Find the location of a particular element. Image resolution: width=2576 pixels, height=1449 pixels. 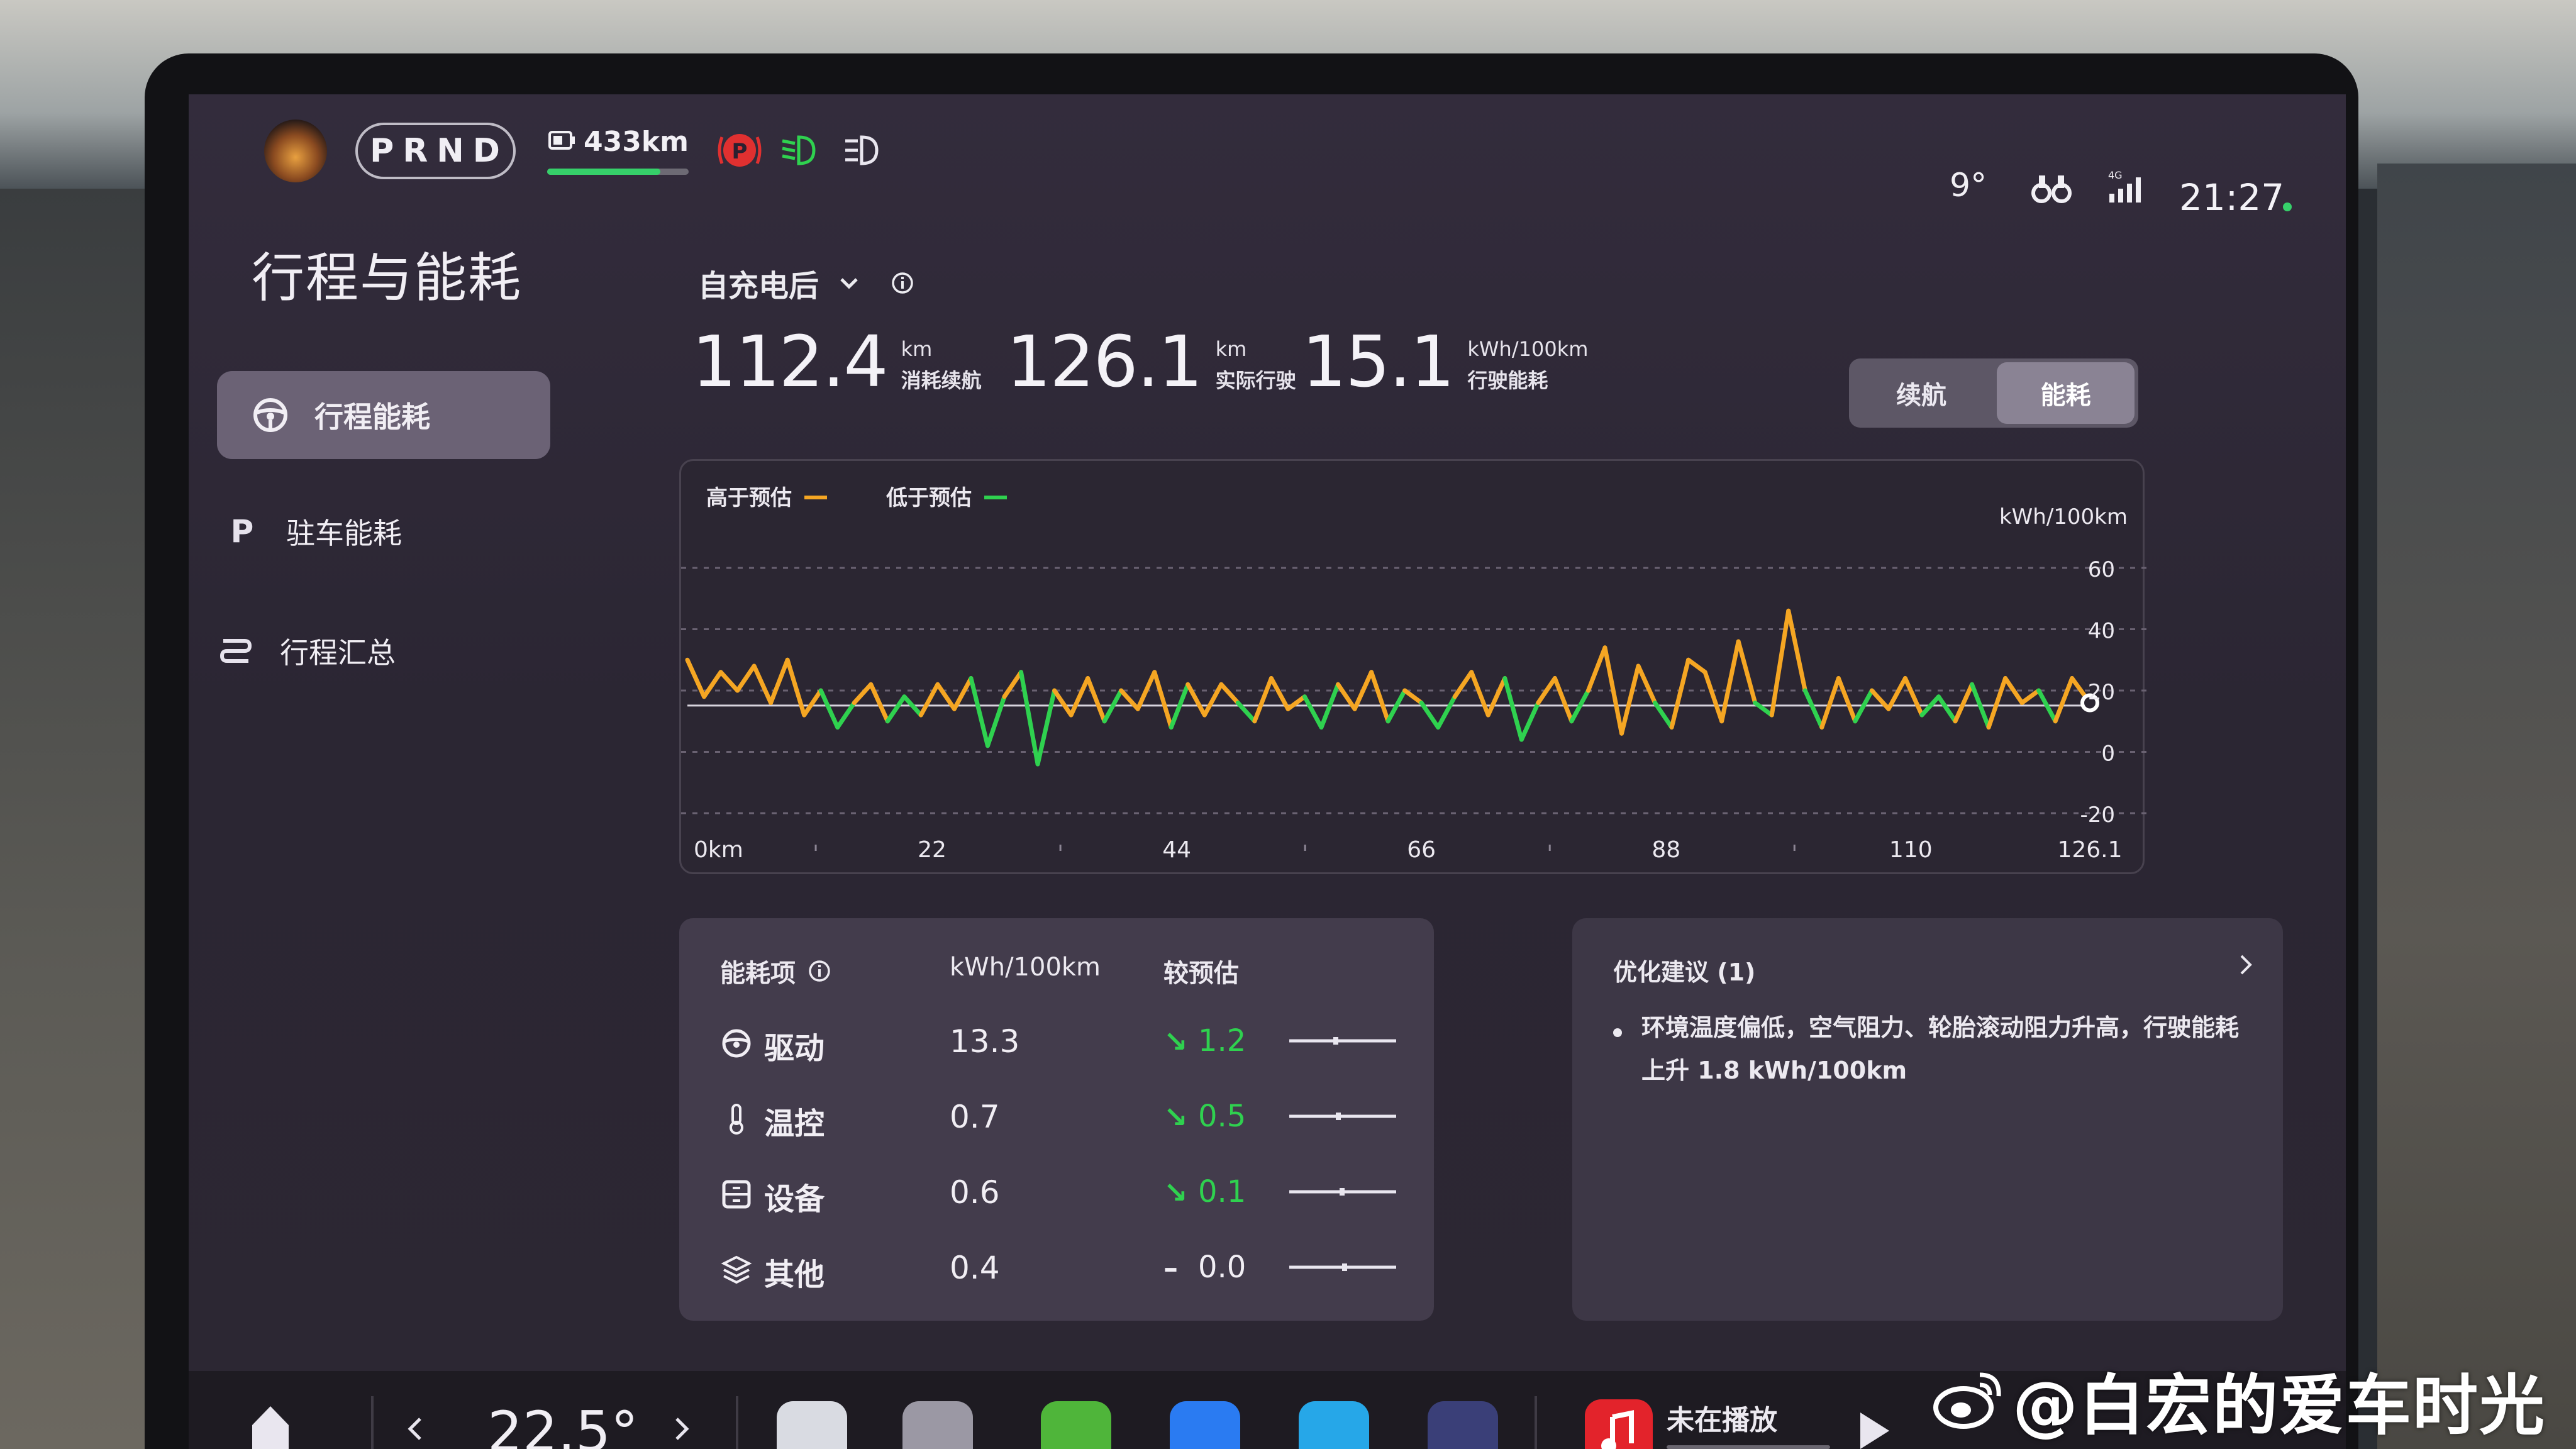

svg-text: P is located at coordinates (740, 151).